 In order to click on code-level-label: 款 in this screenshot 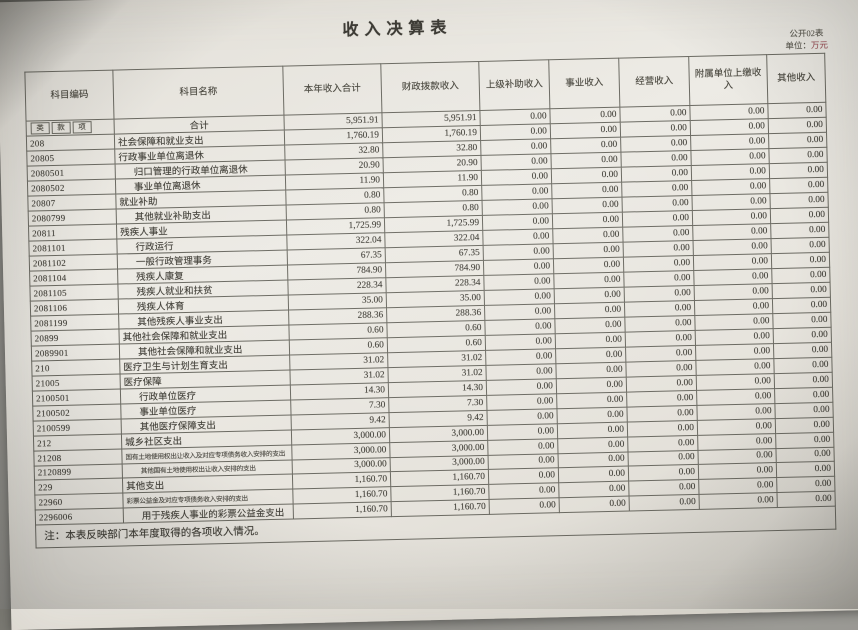, I will do `click(61, 128)`.